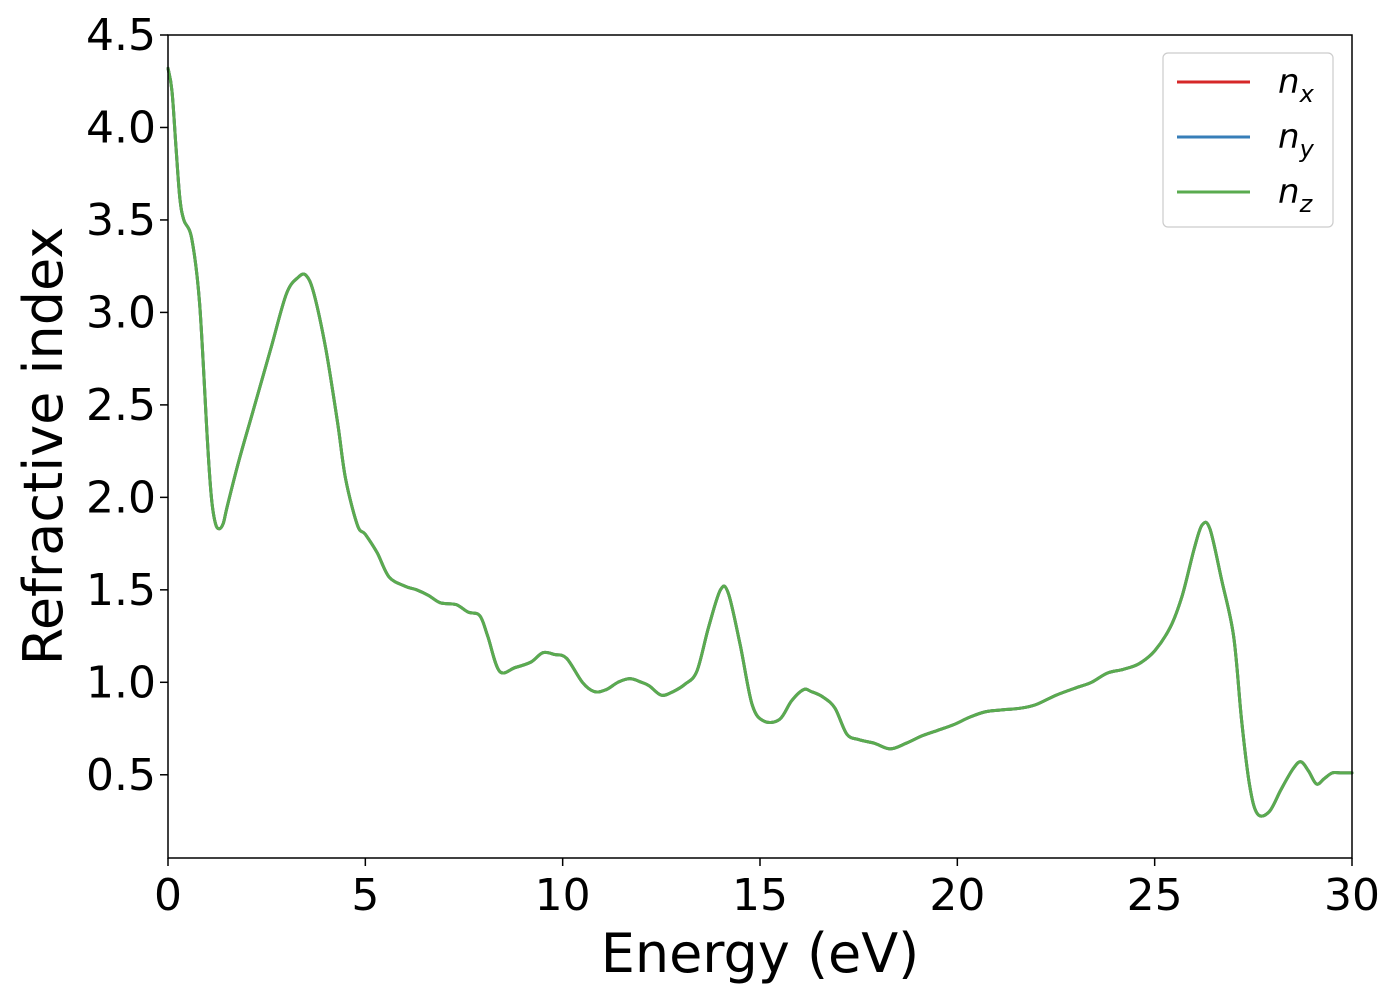 The height and width of the screenshot is (1000, 1400). I want to click on x-tick-label: 15, so click(760, 895).